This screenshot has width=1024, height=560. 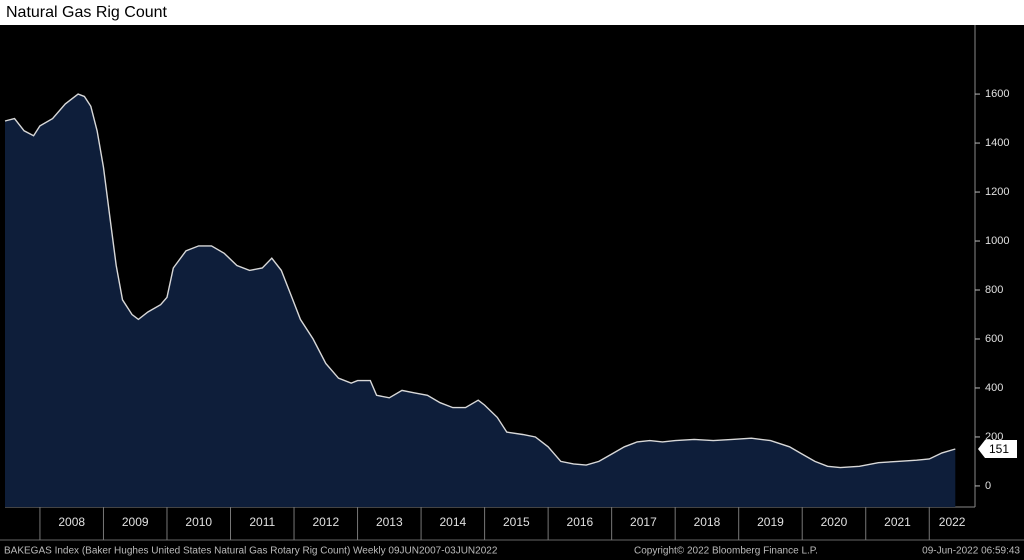 What do you see at coordinates (988, 486) in the screenshot?
I see `y-tick-label: 0` at bounding box center [988, 486].